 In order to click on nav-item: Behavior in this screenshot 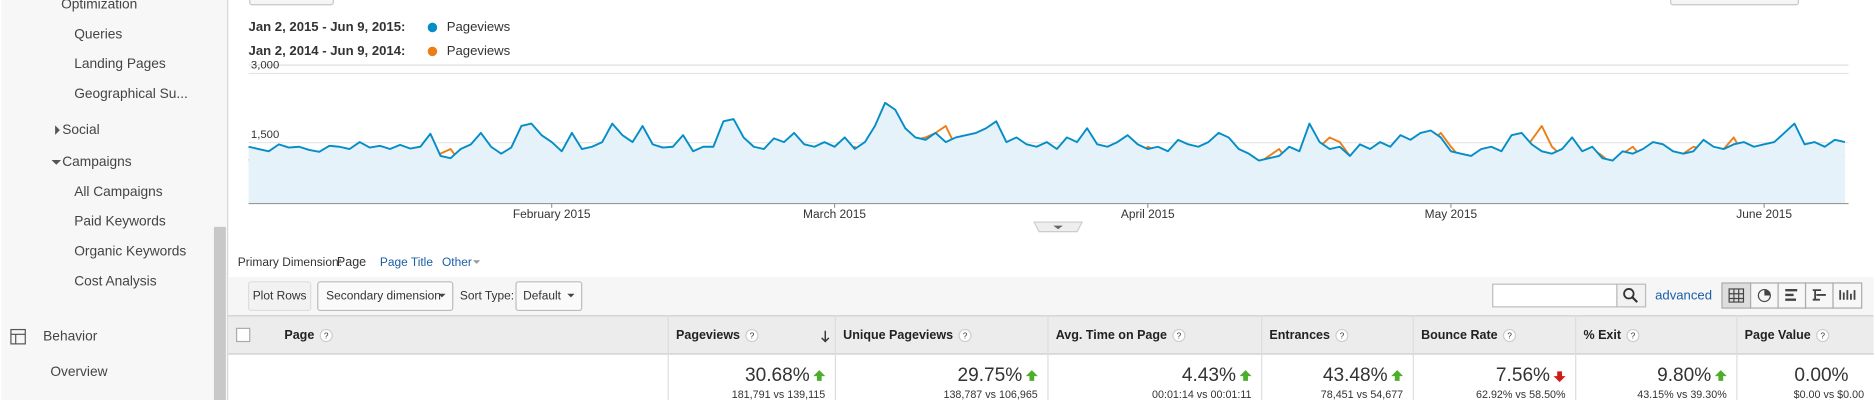, I will do `click(70, 335)`.